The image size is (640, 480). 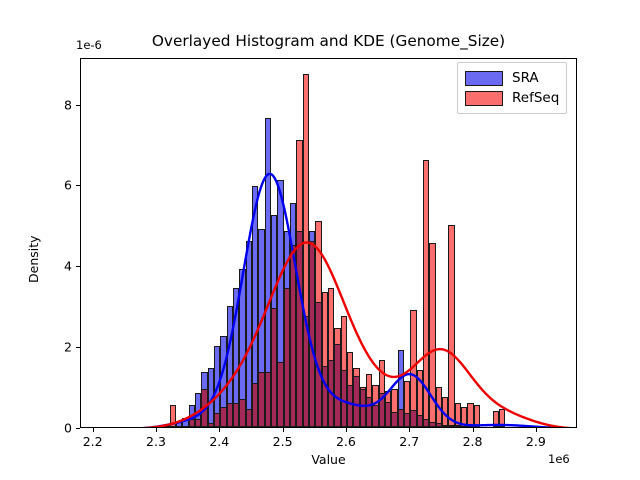 I want to click on y-tick-label: 0, so click(x=68, y=428).